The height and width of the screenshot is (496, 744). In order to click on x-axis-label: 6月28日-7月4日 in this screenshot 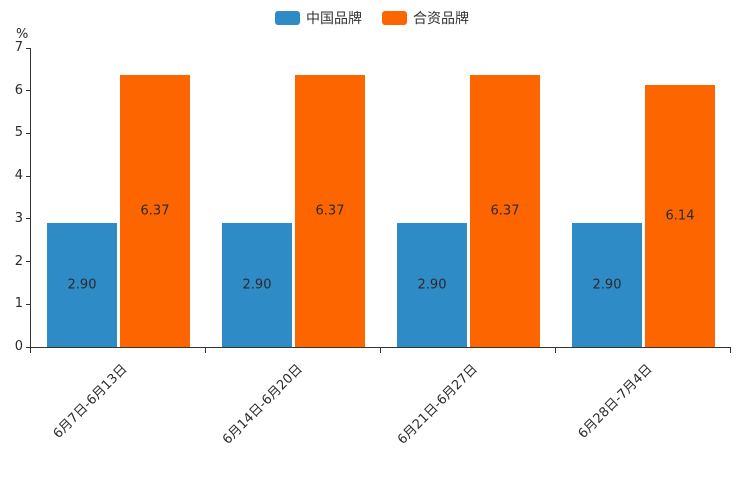, I will do `click(615, 401)`.